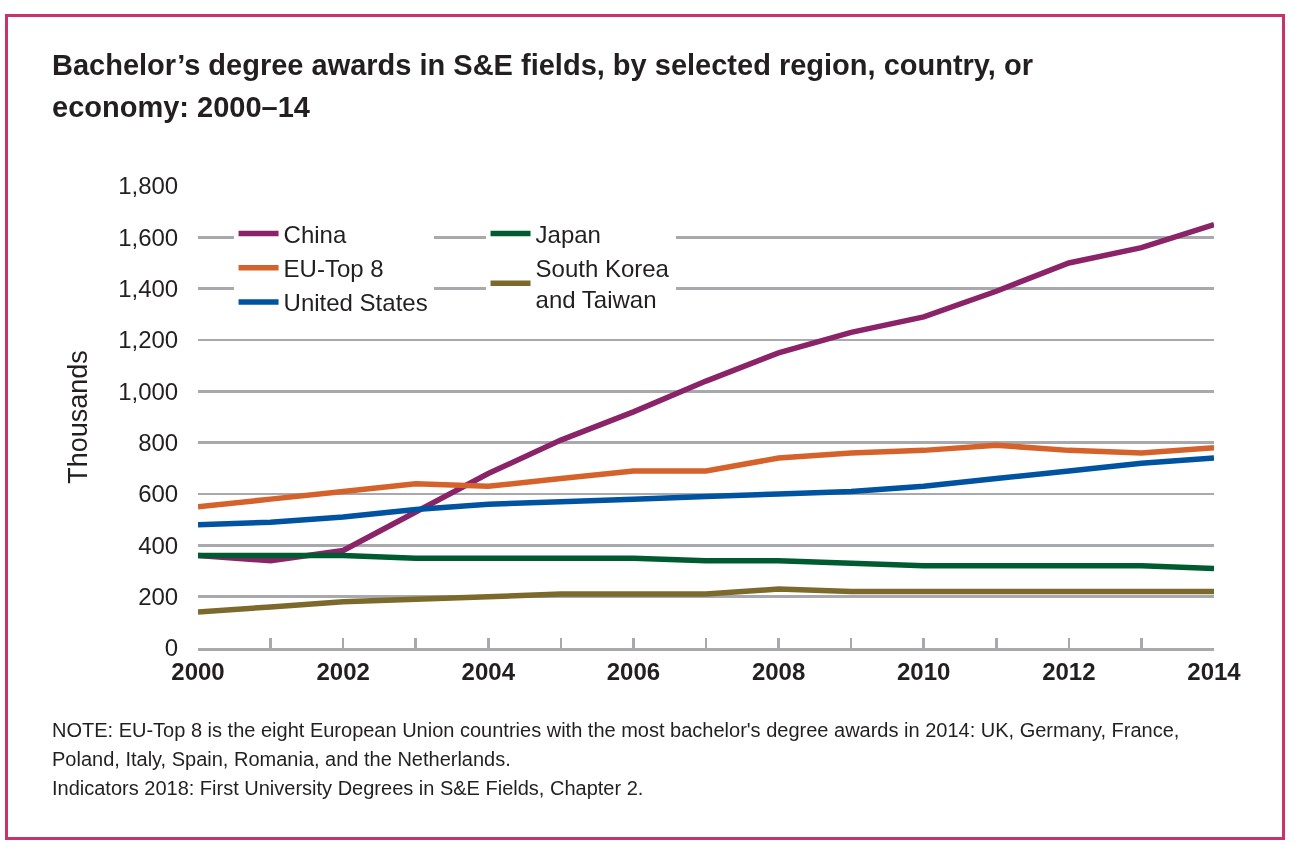 This screenshot has height=861, width=1301. Describe the element at coordinates (633, 671) in the screenshot. I see `x-tick-label: 2006` at that location.